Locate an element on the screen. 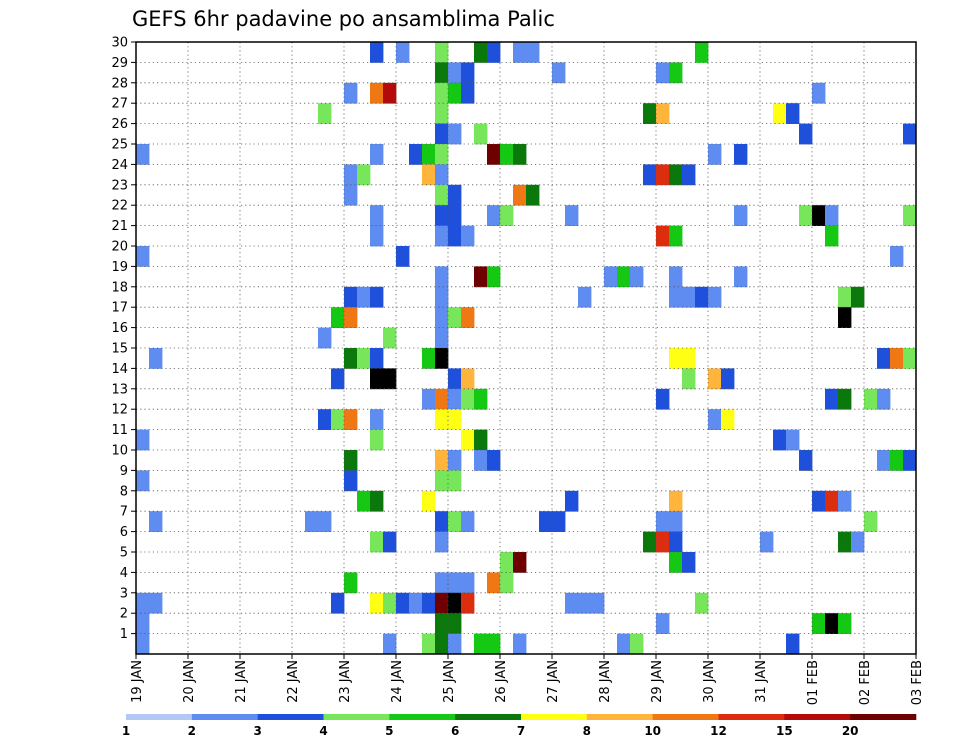 The image size is (960, 742). x-tick-label: 28 JAN is located at coordinates (605, 681).